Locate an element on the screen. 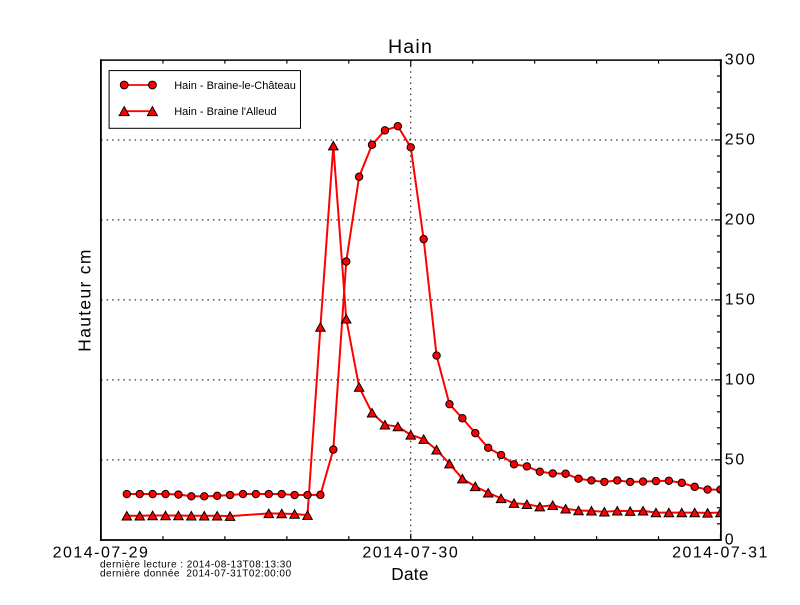  svg-text: 2014-07-30 is located at coordinates (410, 553).